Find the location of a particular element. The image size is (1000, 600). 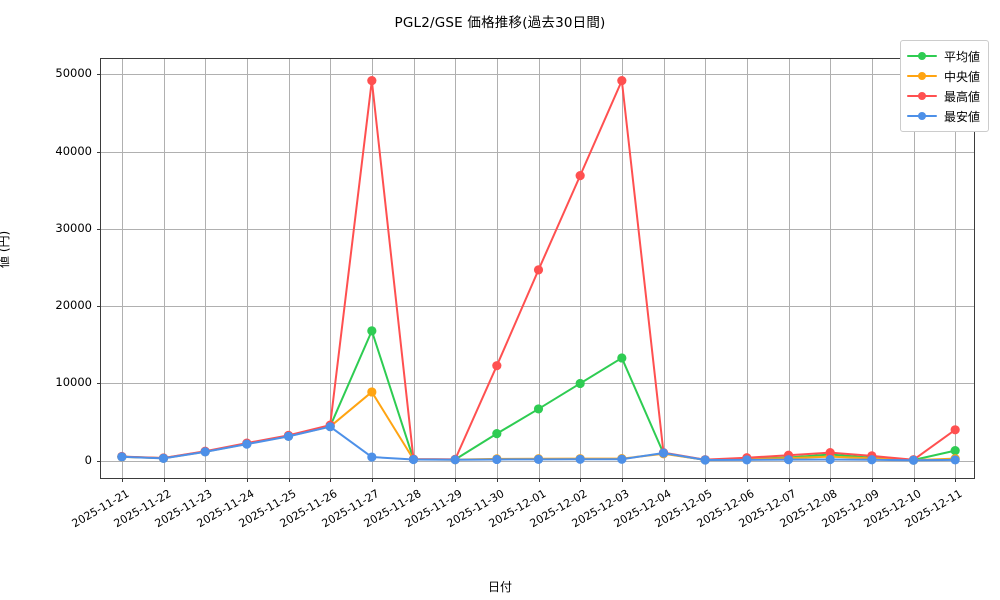

legend-item: 平均値 is located at coordinates (943, 56).